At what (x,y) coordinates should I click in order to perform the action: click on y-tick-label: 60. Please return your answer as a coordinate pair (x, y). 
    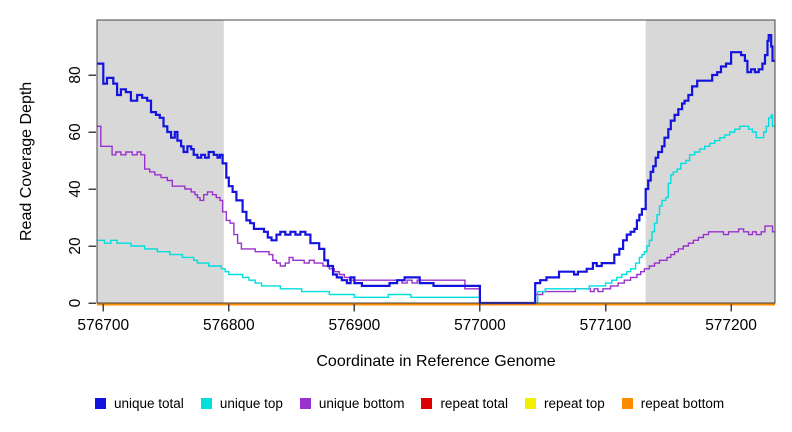
    Looking at the image, I should click on (75, 132).